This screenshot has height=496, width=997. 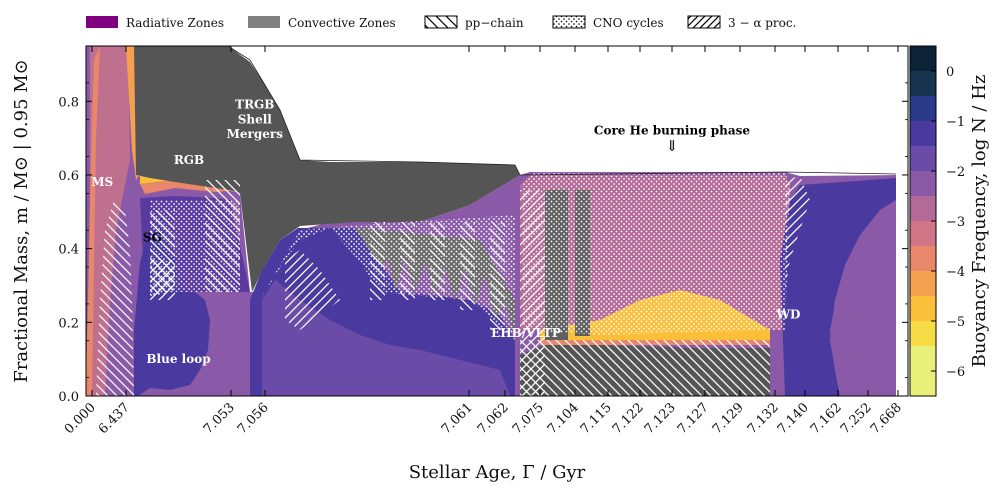 What do you see at coordinates (253, 418) in the screenshot?
I see `x-tick-label: 7.056` at bounding box center [253, 418].